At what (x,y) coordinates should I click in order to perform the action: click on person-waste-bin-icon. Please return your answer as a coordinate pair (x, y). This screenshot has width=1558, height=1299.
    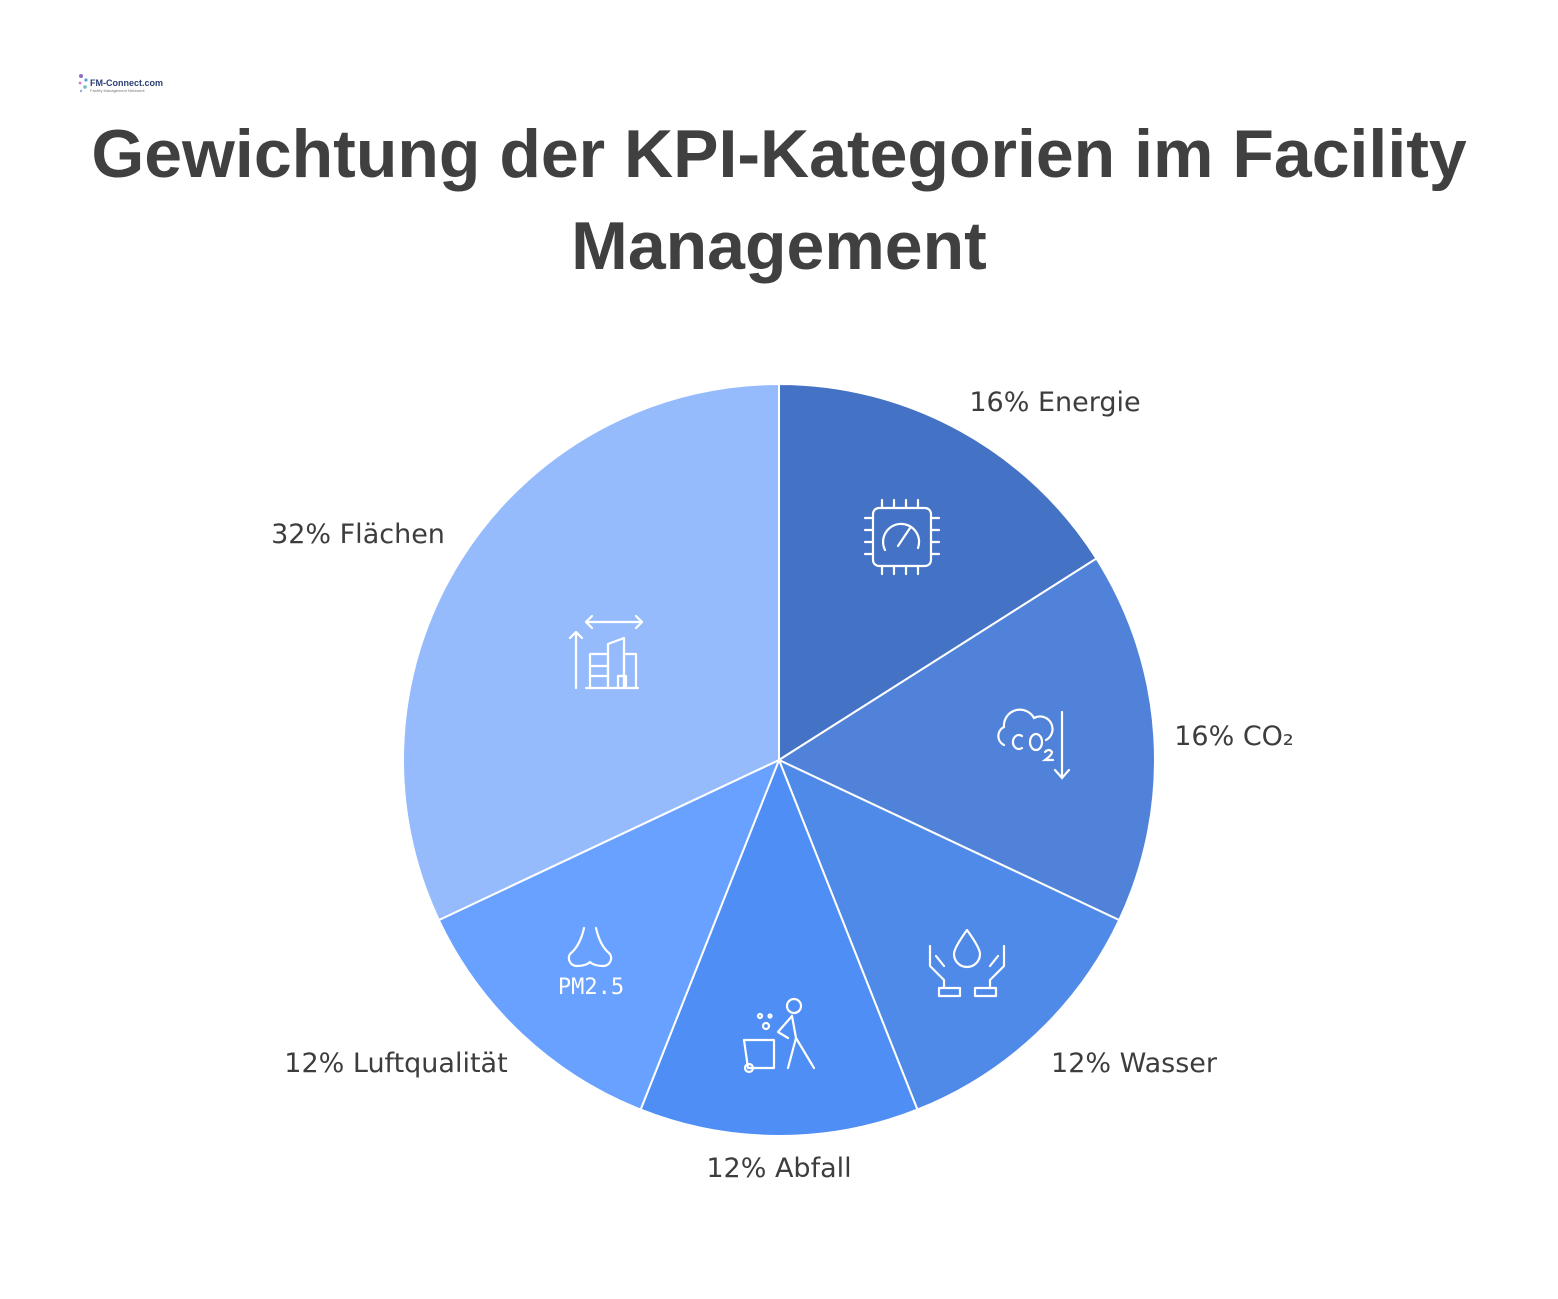
    Looking at the image, I should click on (779, 1035).